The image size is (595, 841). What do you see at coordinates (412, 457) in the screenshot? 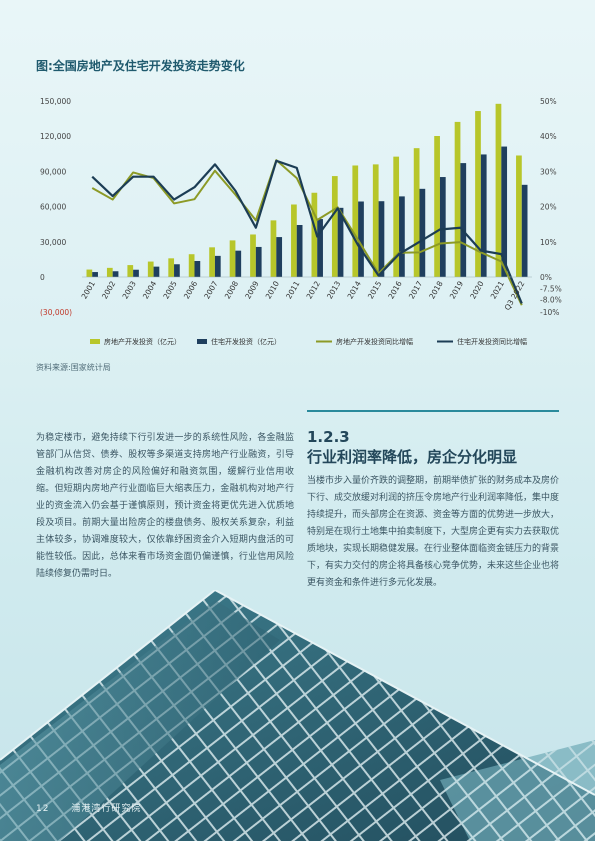
I see `section-title: 行业利润率降低，房企分化明显` at bounding box center [412, 457].